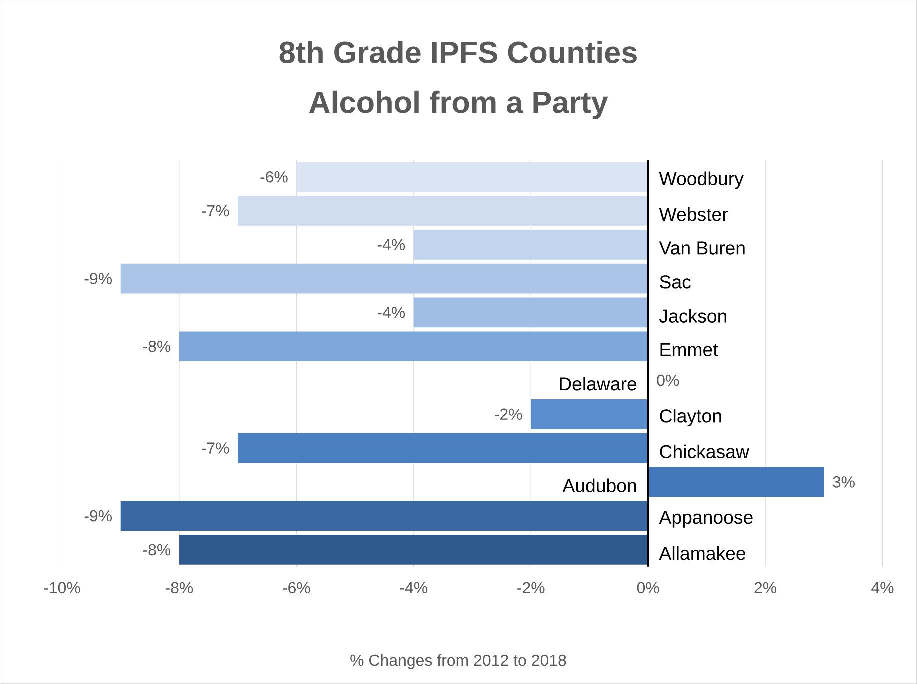  Describe the element at coordinates (180, 588) in the screenshot. I see `x-tick-label: -8%` at that location.